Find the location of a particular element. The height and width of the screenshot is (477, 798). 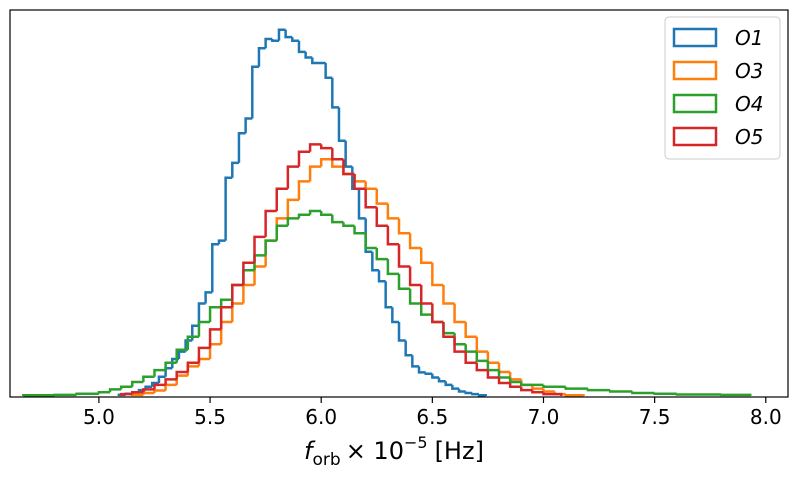

legend-swatch-o5 is located at coordinates (695, 136).